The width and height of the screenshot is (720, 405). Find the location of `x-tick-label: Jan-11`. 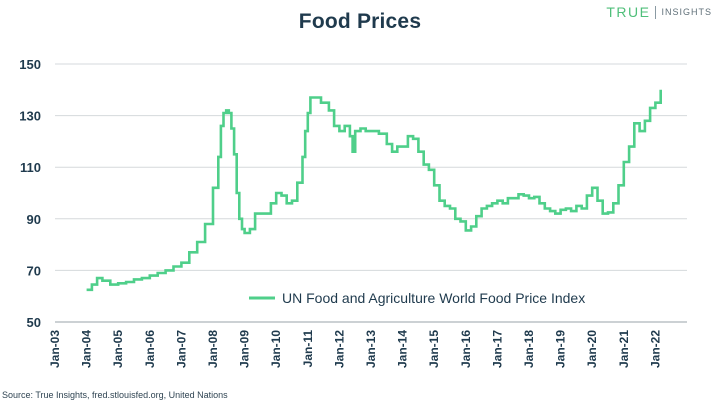

x-tick-label: Jan-11 is located at coordinates (308, 349).